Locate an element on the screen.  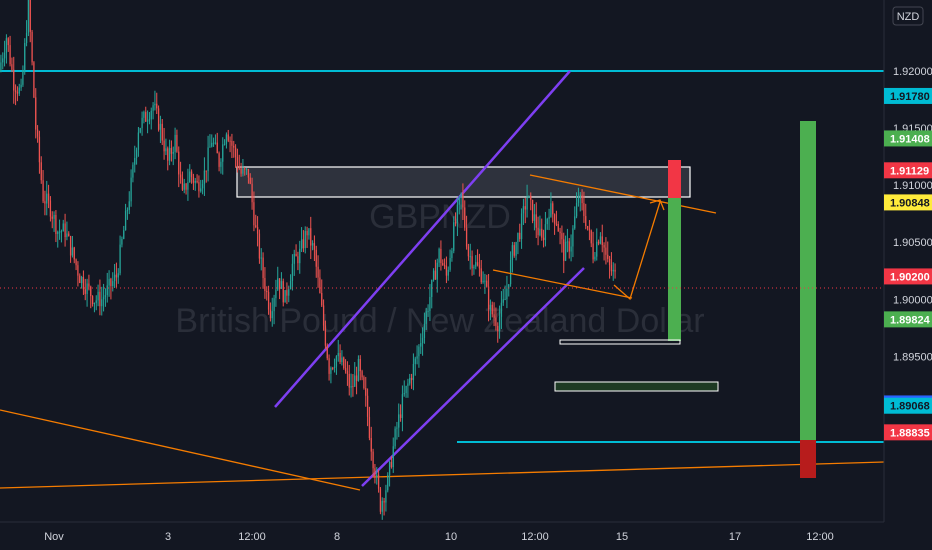
time-scale: Nov 3 12:00 8 10 12:00 15 17 12:00 is located at coordinates (466, 535).